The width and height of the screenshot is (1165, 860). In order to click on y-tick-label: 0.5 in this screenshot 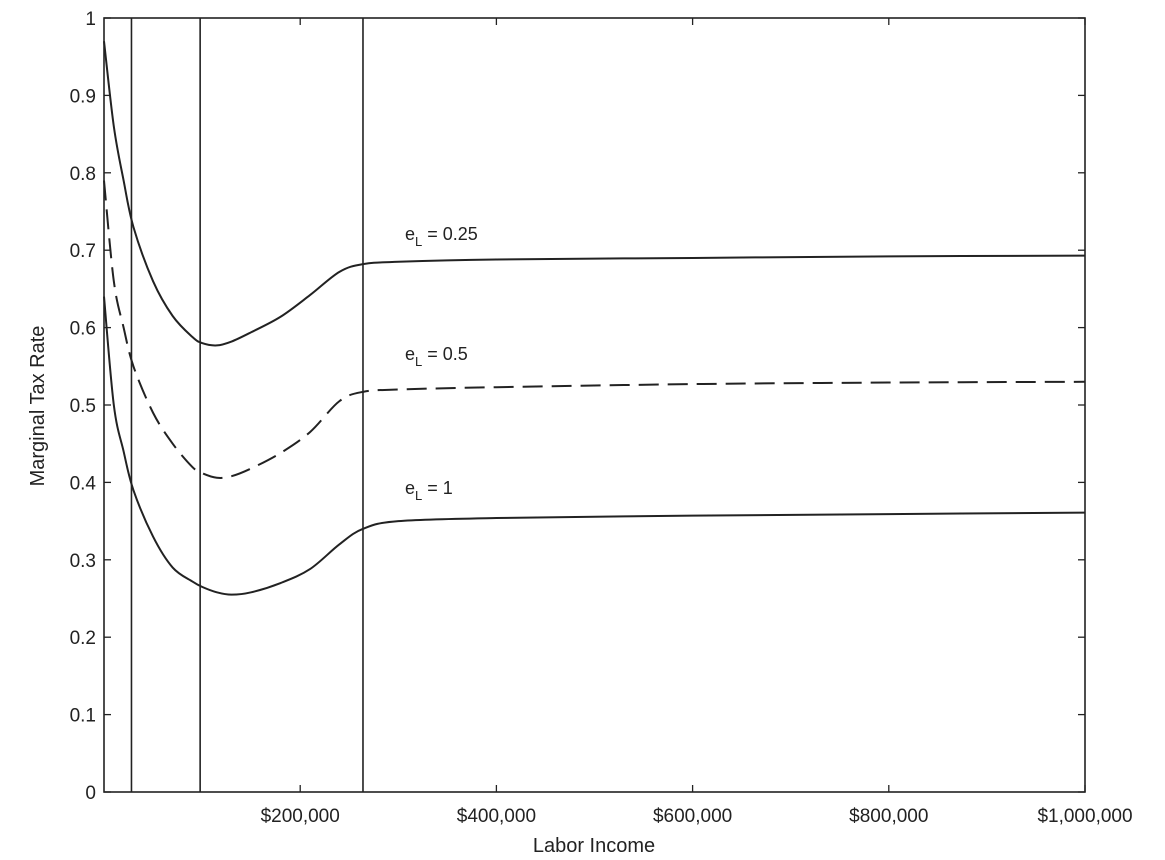, I will do `click(83, 406)`.